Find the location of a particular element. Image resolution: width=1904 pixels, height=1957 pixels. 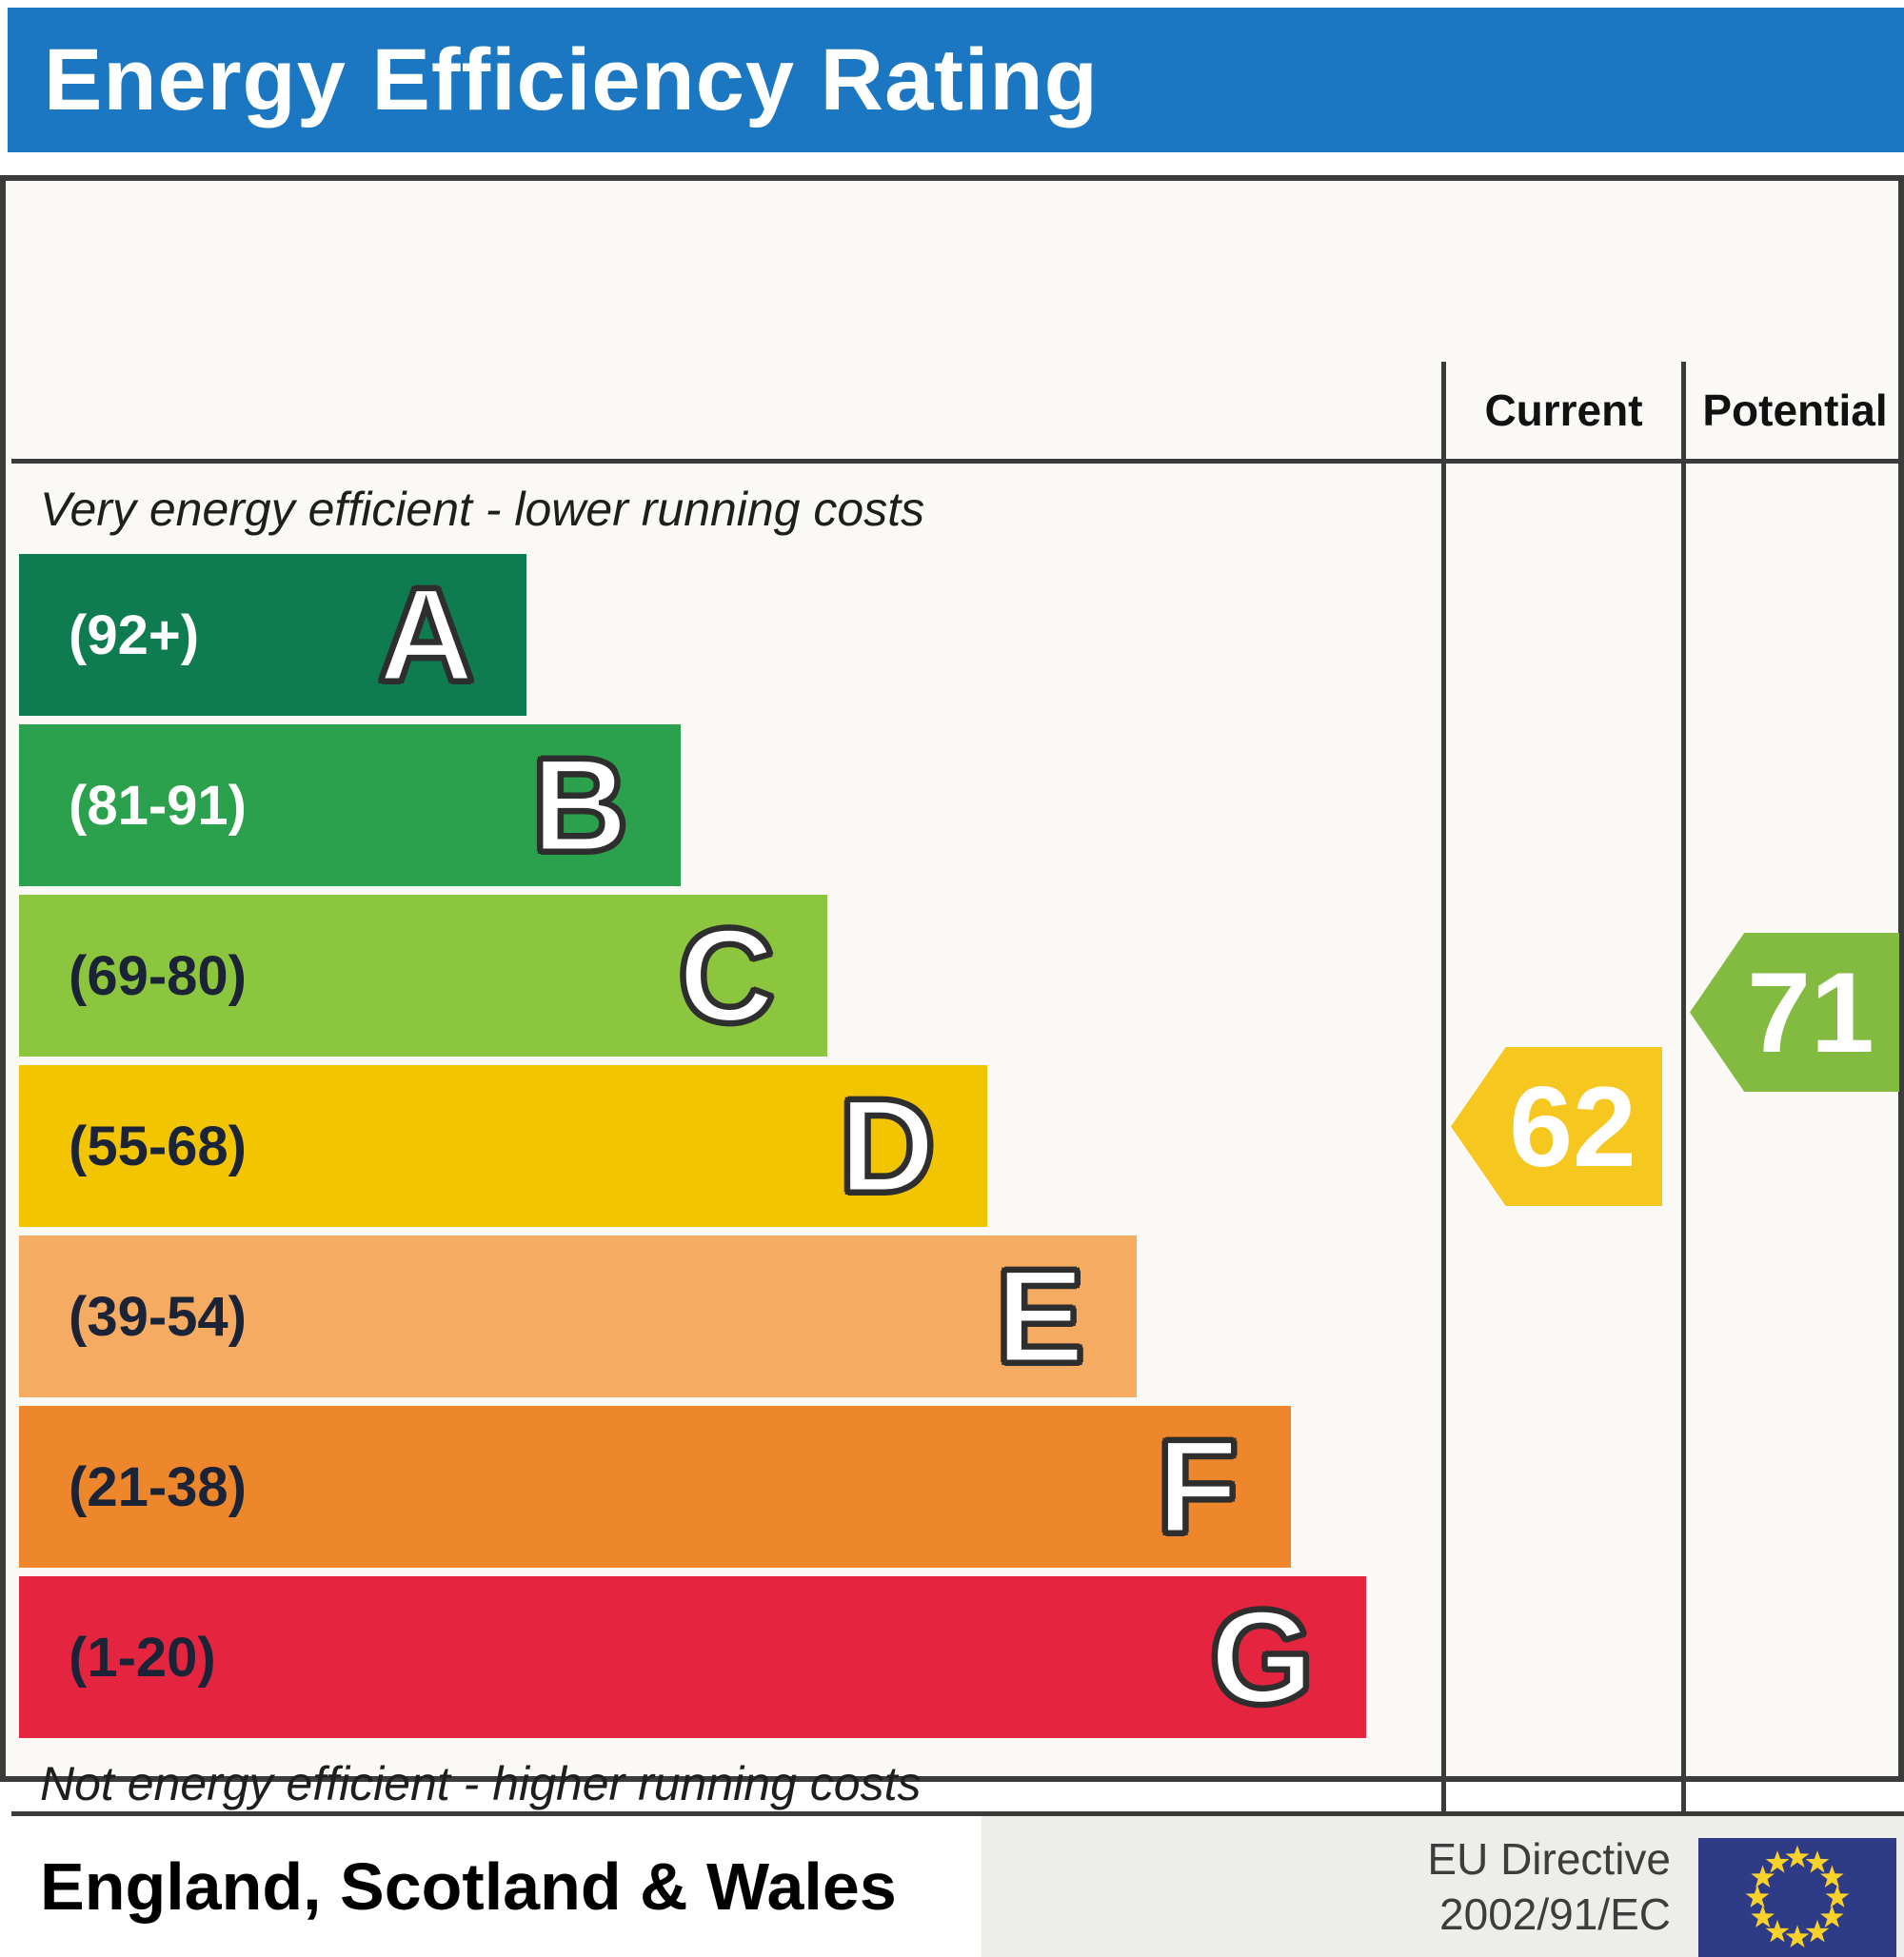

column-divider-potential is located at coordinates (1683, 1086).